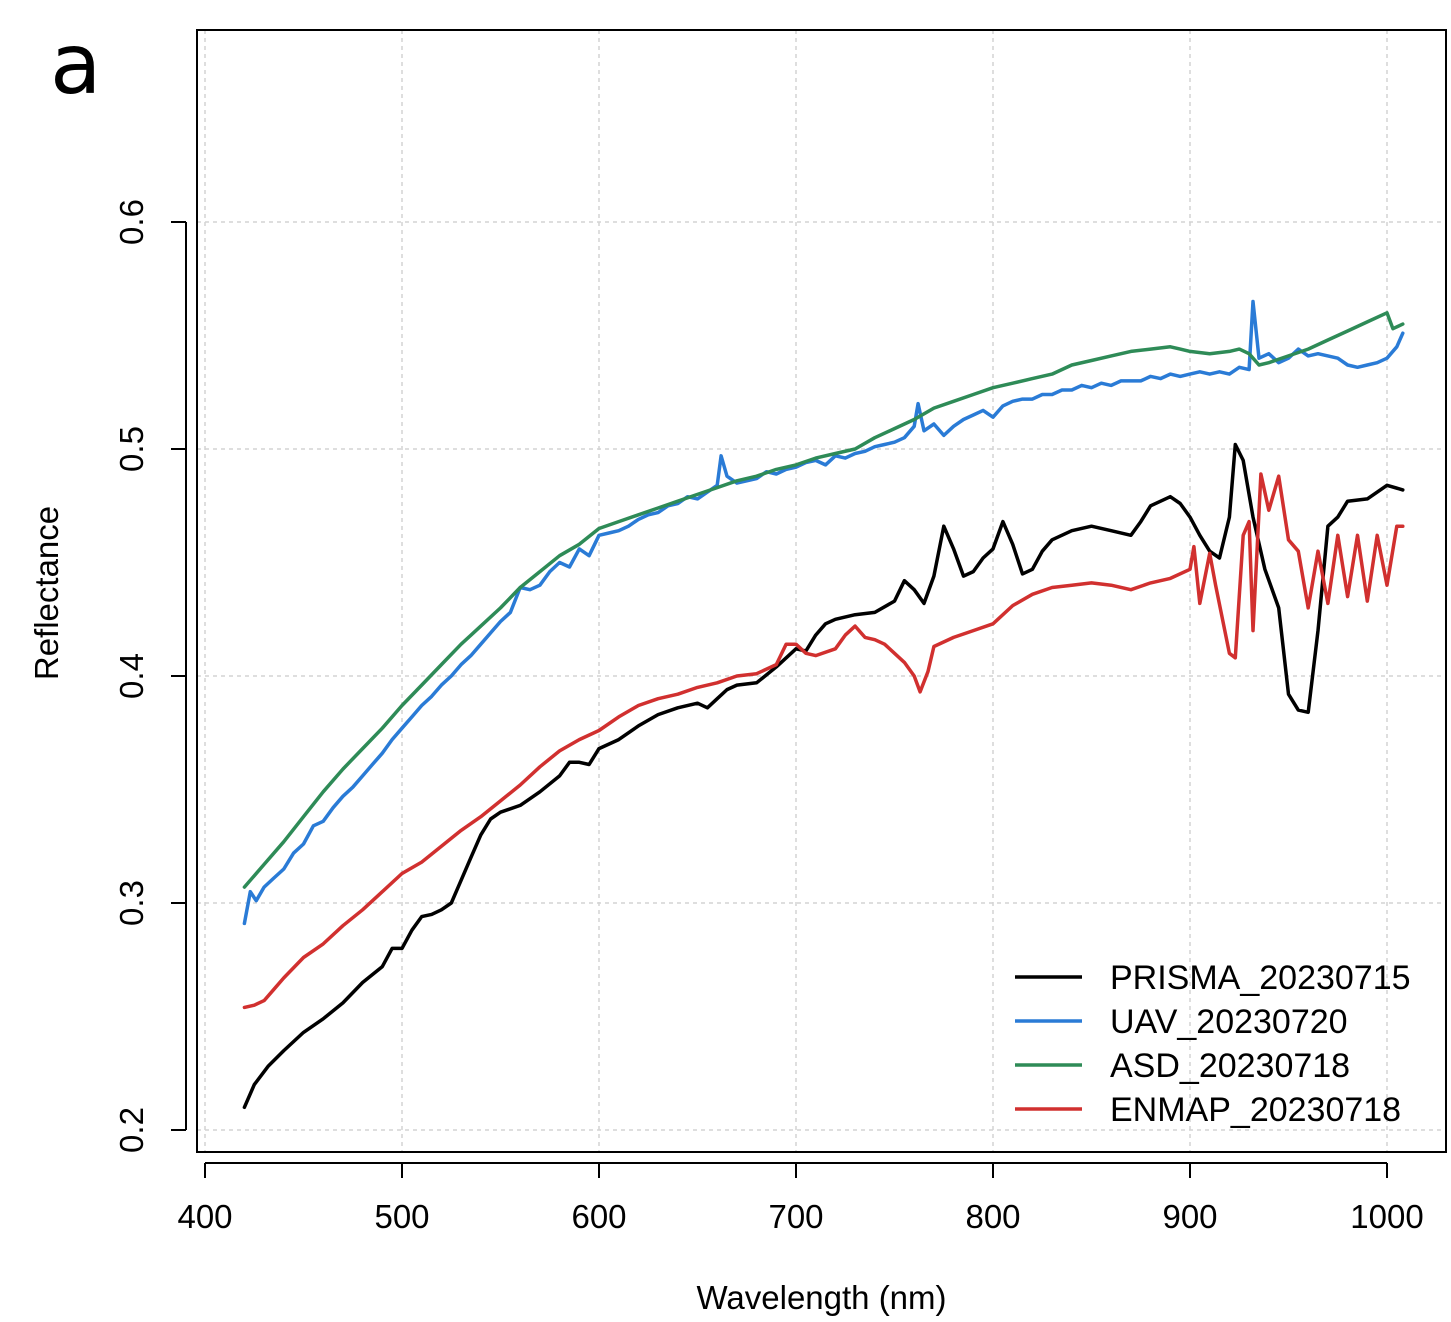  I want to click on x-axis: 400 500 600 700 800 900 1000, so click(800, 1198).